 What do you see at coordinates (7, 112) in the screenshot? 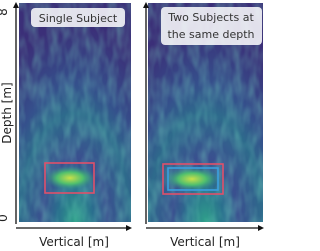
I see `y-axis-label: Depth [m]` at bounding box center [7, 112].